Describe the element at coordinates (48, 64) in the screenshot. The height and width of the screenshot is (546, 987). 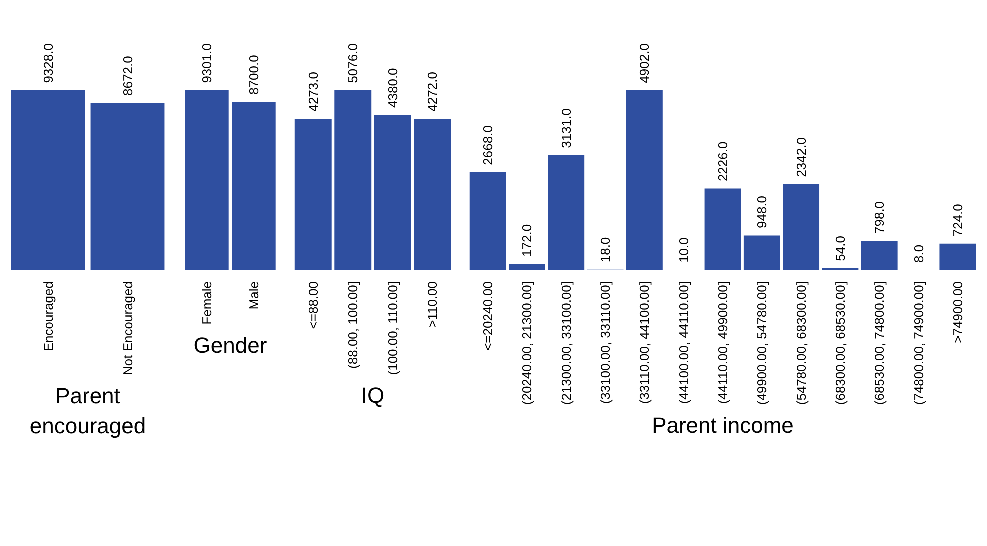
I see `data-label: 9328.0` at that location.